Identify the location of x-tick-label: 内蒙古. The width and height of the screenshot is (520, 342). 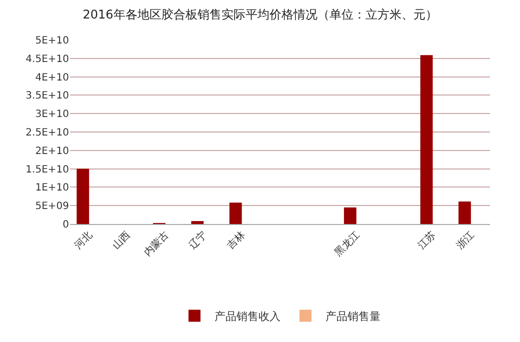
(156, 244).